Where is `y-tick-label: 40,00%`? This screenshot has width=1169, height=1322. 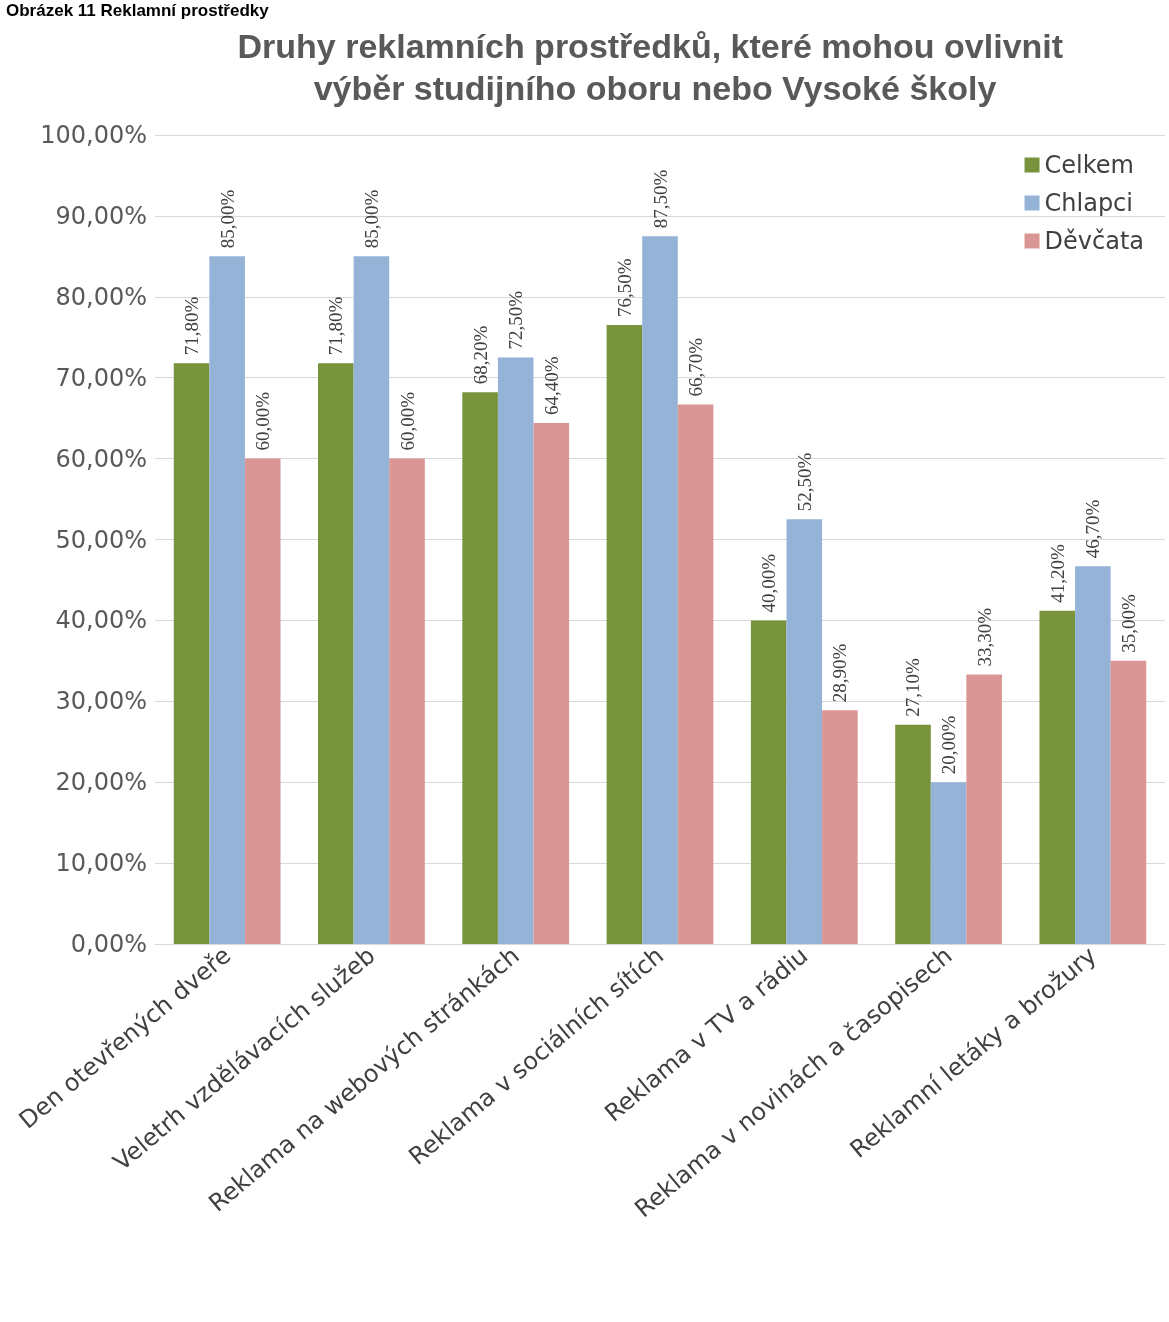 y-tick-label: 40,00% is located at coordinates (101, 620).